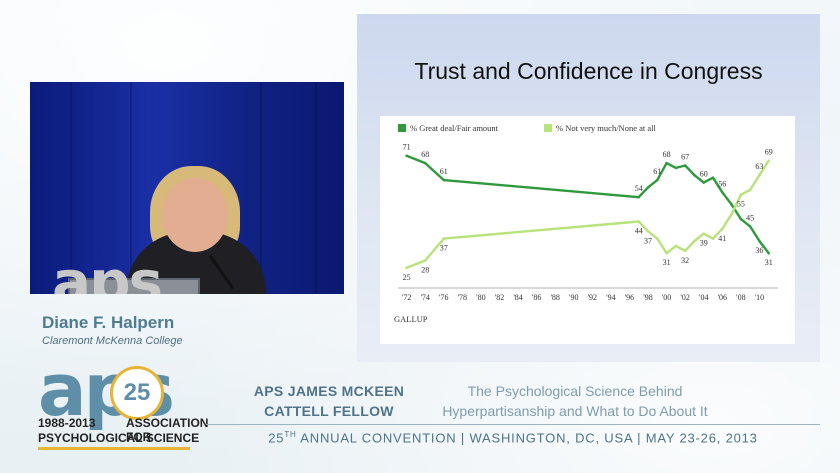 This screenshot has width=840, height=473. What do you see at coordinates (480, 297) in the screenshot?
I see `x-tick-label: '80` at bounding box center [480, 297].